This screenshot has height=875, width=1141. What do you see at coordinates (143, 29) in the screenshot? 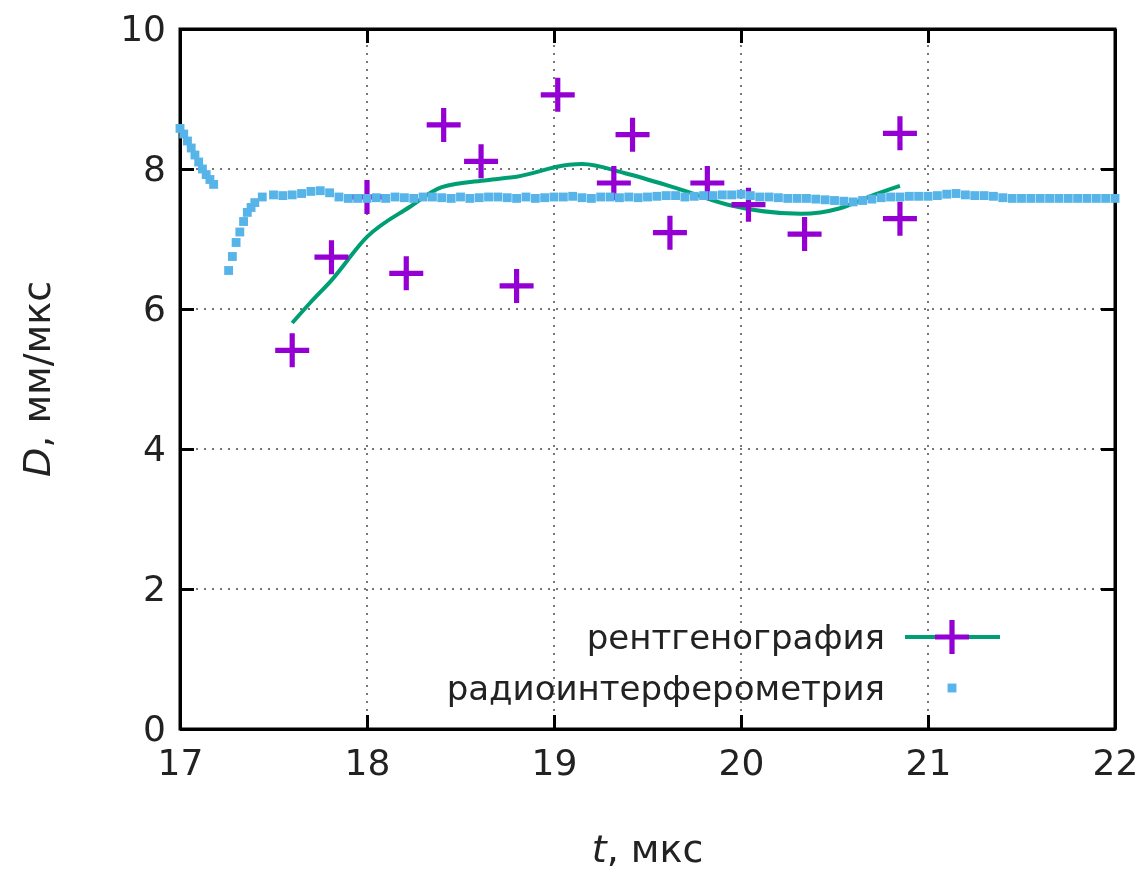
I see `y-tick-label: 10` at bounding box center [143, 29].